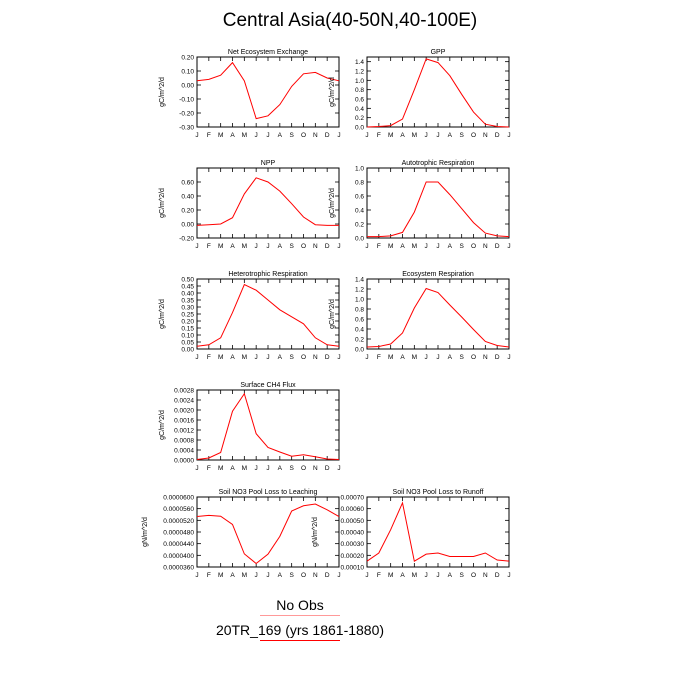 The height and width of the screenshot is (700, 700). What do you see at coordinates (438, 163) in the screenshot?
I see `panel-title: Autotrophic Respiration` at bounding box center [438, 163].